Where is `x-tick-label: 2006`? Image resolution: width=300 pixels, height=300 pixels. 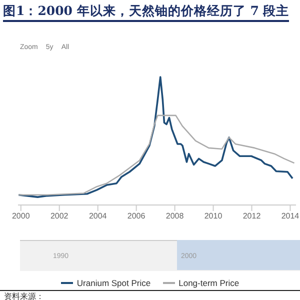
x-tick-label: 2006 is located at coordinates (136, 216).